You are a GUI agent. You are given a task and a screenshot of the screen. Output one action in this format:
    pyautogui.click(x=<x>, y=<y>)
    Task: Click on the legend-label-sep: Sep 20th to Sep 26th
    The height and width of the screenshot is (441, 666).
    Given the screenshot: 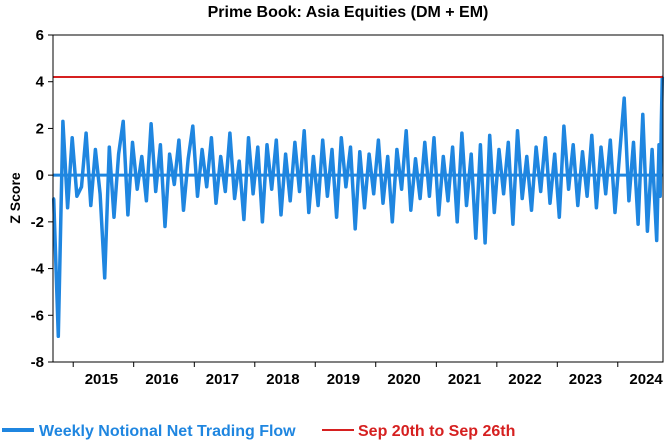 What is the action you would take?
    pyautogui.click(x=436, y=431)
    